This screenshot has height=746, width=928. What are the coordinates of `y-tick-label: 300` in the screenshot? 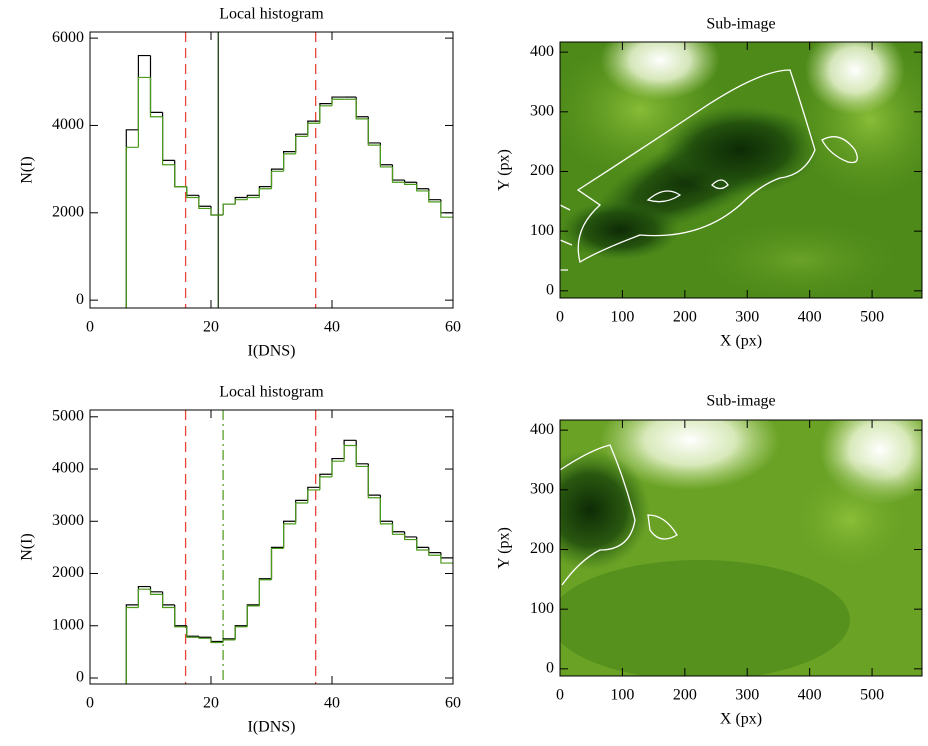 It's located at (542, 110).